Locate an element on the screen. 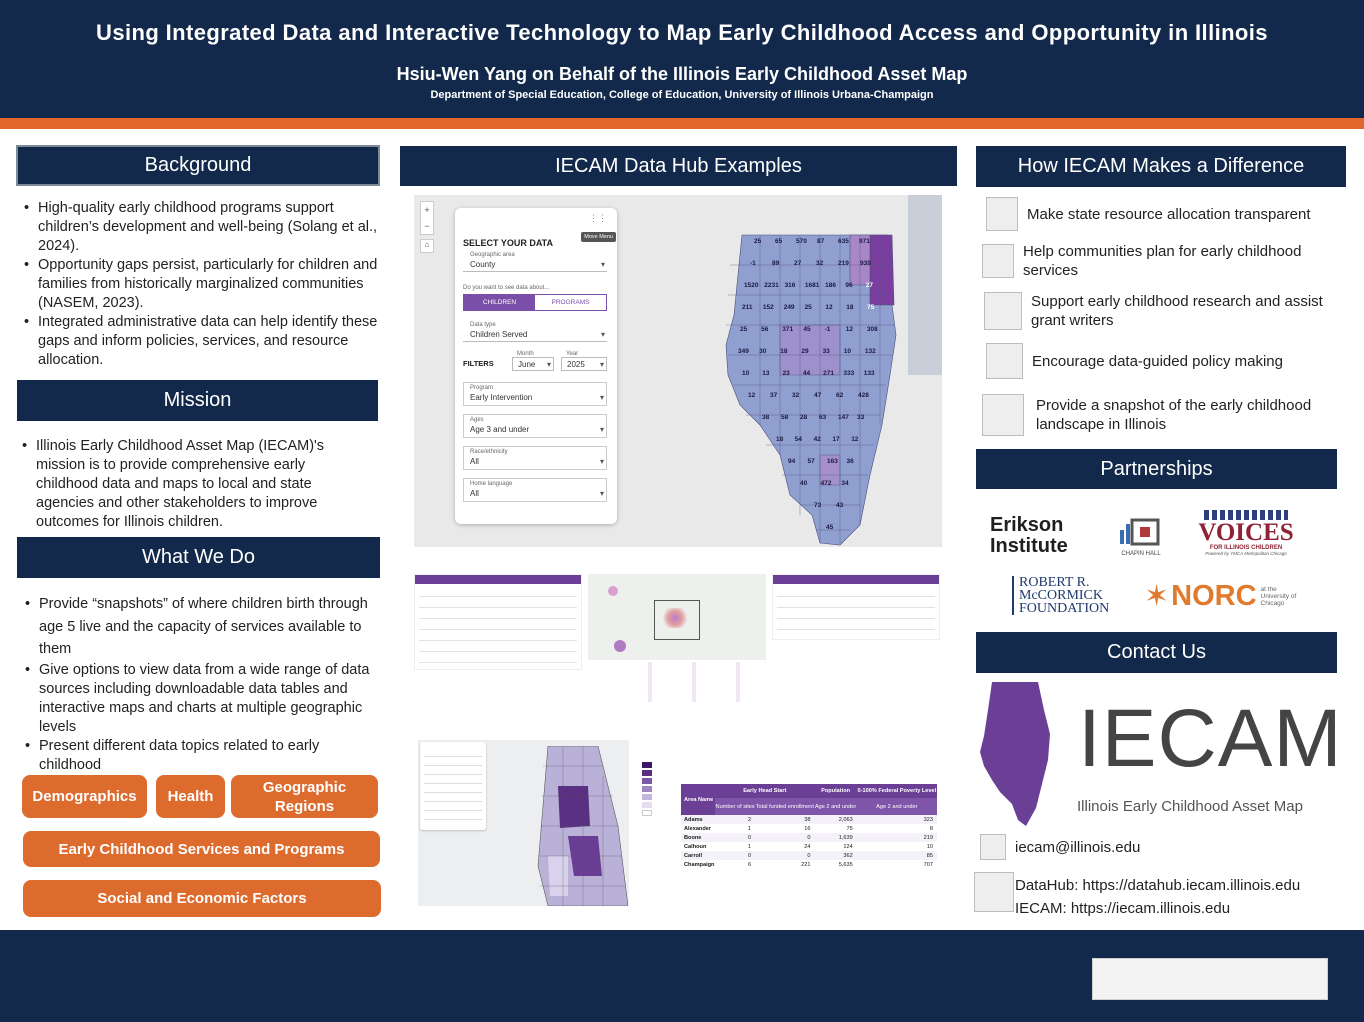  year-select: 2025 is located at coordinates (584, 364).